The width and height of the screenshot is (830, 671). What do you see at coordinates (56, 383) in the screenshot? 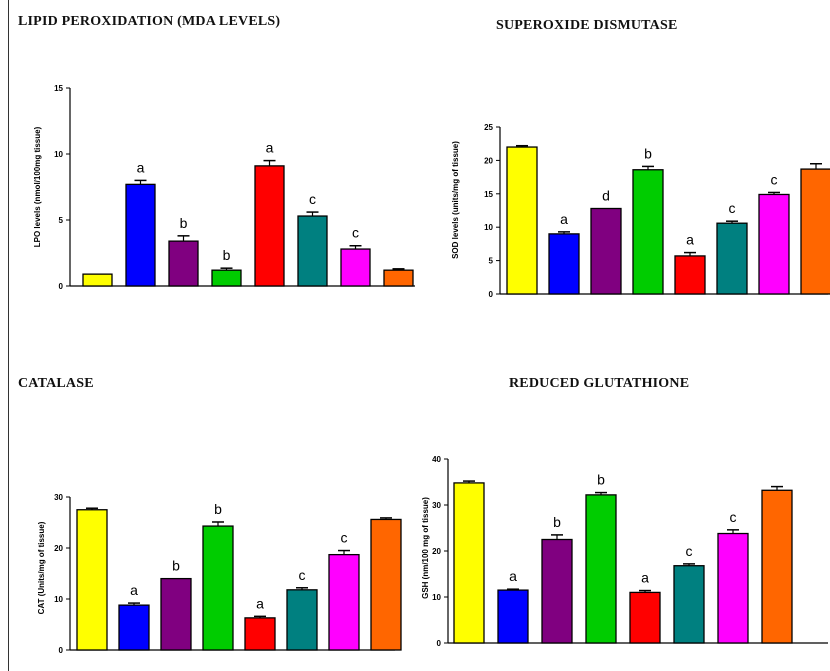
I see `title-catalase: CATALASE` at bounding box center [56, 383].